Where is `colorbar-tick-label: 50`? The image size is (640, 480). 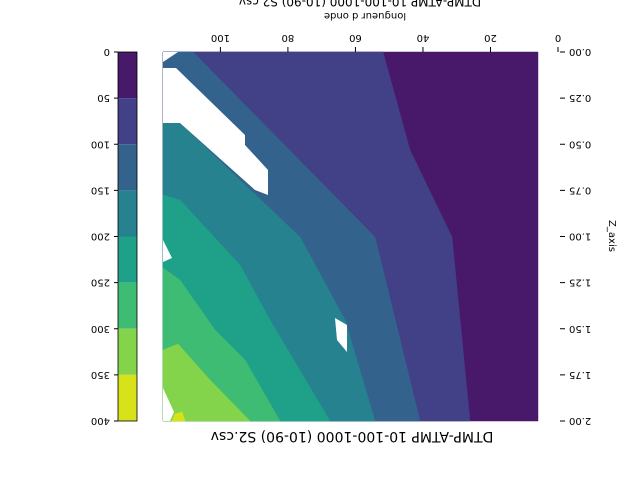
colorbar-tick-label: 50 is located at coordinates (103, 97).